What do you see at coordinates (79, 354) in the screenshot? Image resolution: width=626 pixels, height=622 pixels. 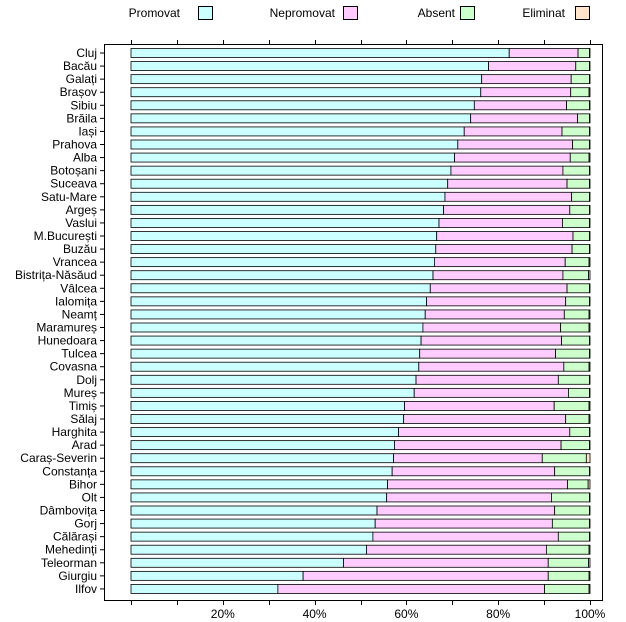 I see `y-tick-label: Tulcea` at bounding box center [79, 354].